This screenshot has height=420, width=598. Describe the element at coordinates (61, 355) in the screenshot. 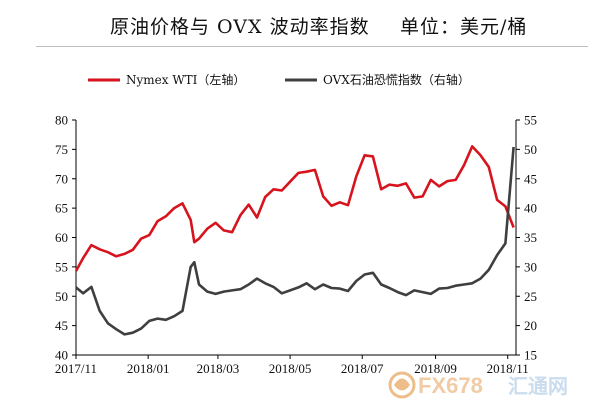

I see `y-left-tick-label: 40` at that location.